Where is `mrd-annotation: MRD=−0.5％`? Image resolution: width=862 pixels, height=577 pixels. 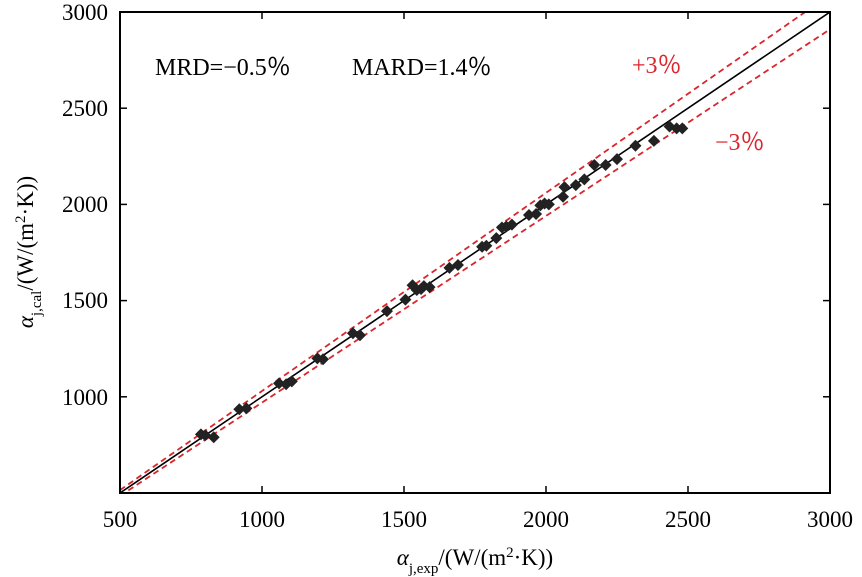 mrd-annotation: MRD=−0.5％ is located at coordinates (223, 68).